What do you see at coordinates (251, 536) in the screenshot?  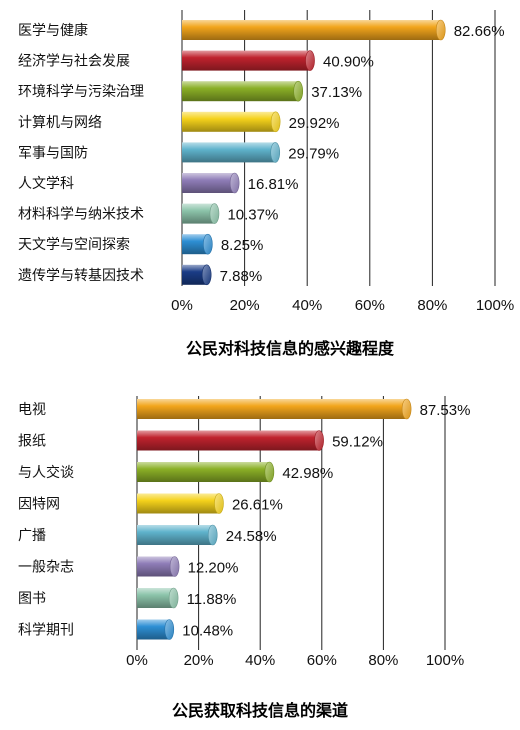 I see `channel-value-label: 24.58%` at bounding box center [251, 536].